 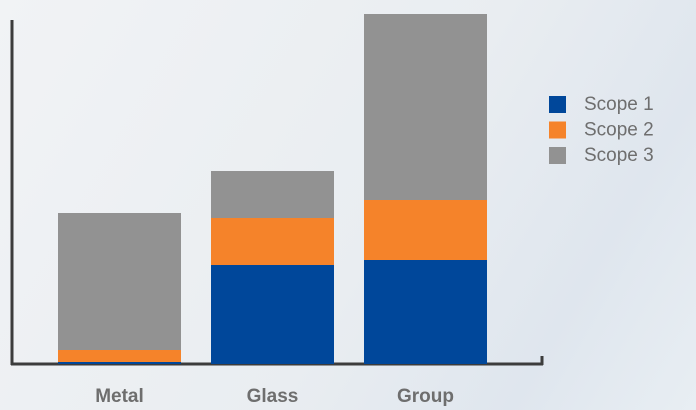 I want to click on legend-label: Scope 1, so click(x=619, y=104).